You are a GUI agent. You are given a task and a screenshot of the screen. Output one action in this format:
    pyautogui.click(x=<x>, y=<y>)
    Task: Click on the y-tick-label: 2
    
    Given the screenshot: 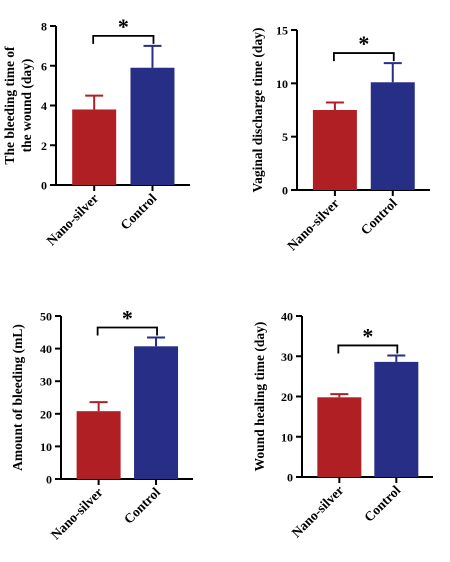 What is the action you would take?
    pyautogui.click(x=44, y=146)
    